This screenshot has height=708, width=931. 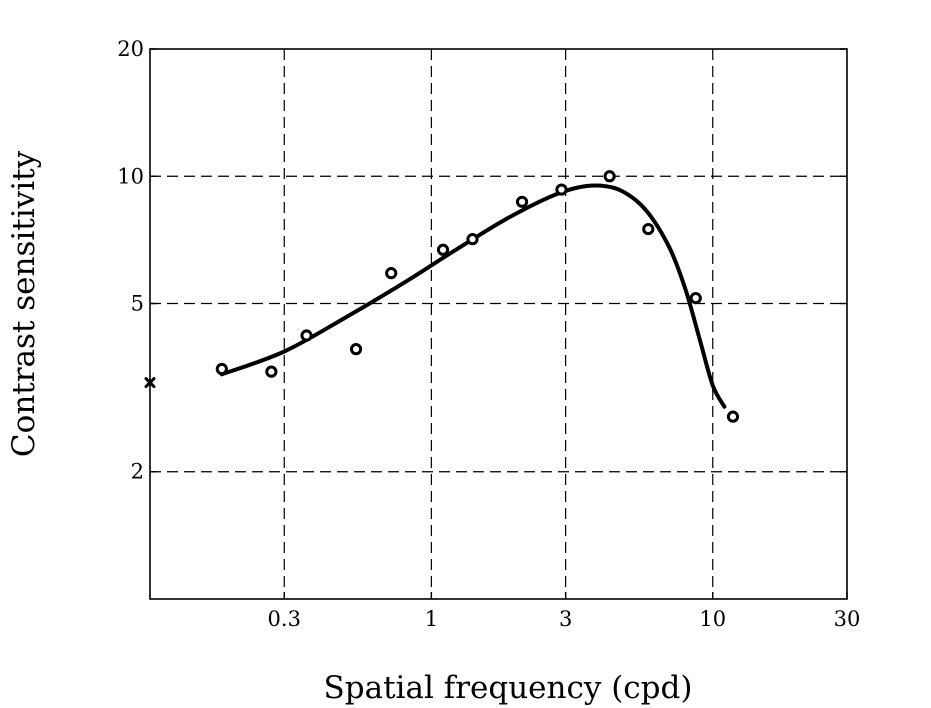 I want to click on x-tick-label: 0.3, so click(x=284, y=619).